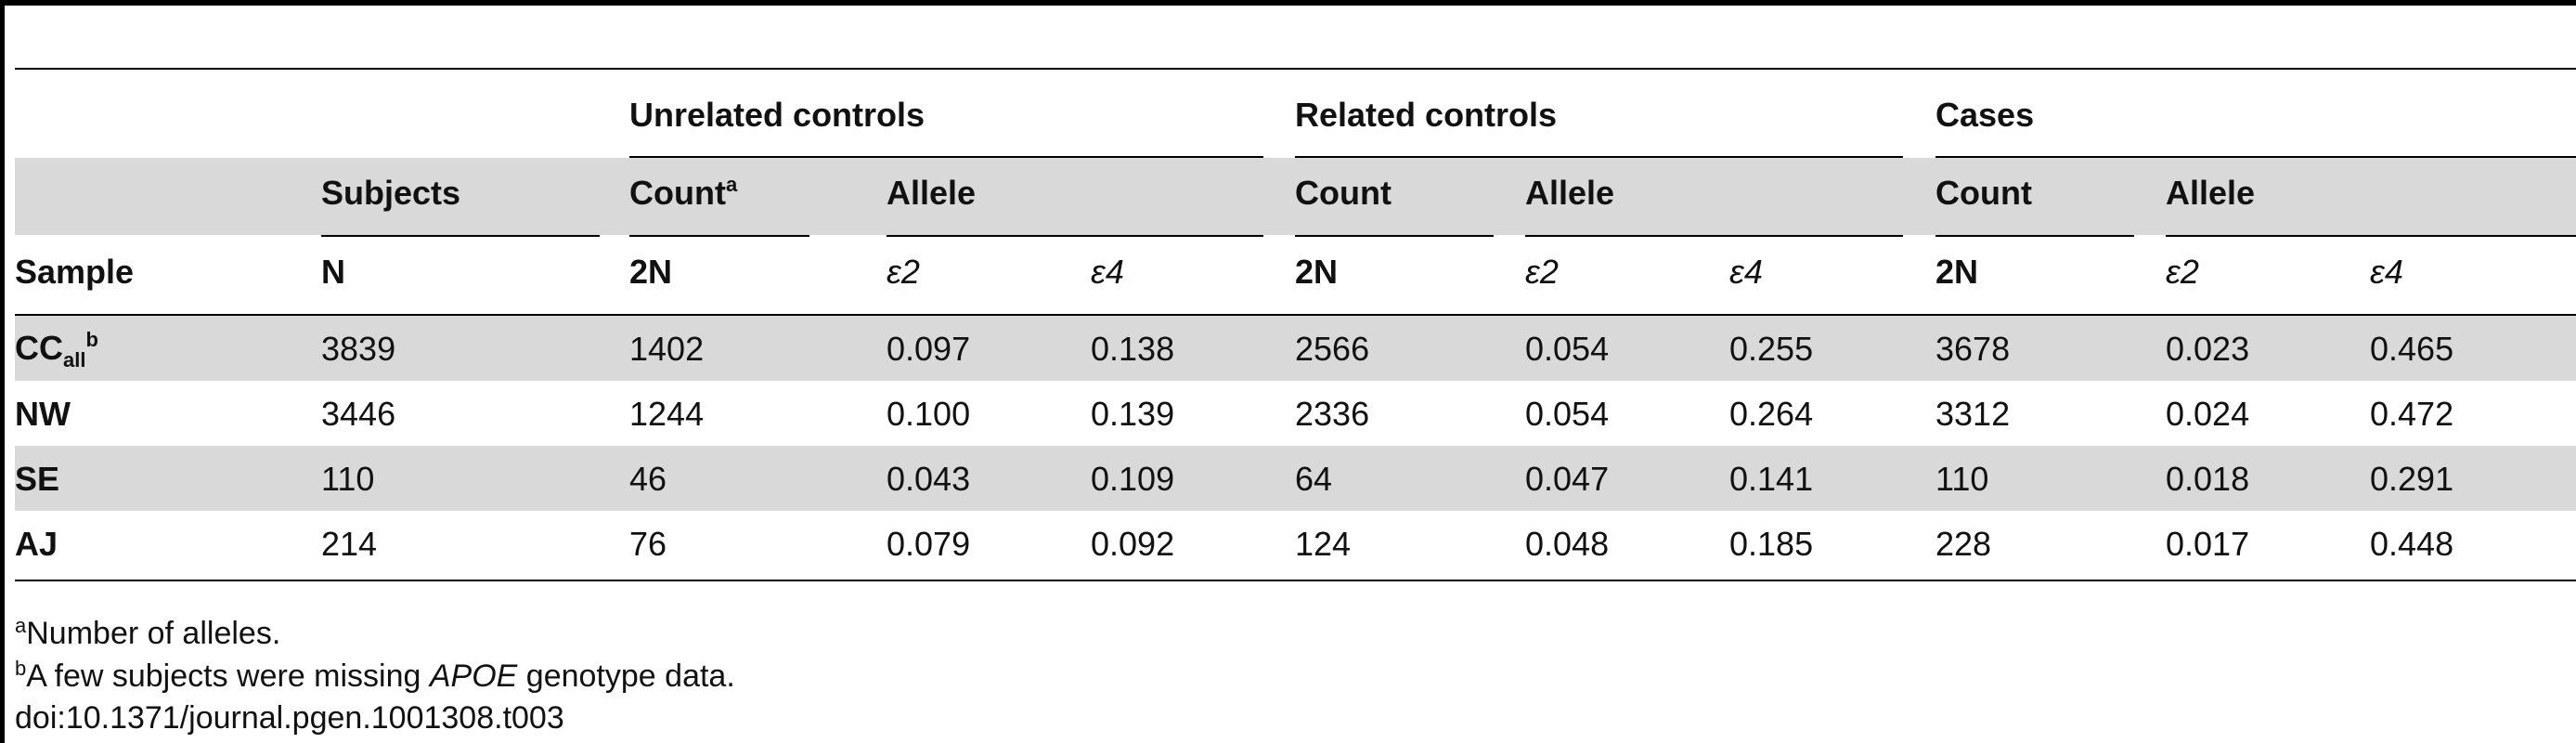 The height and width of the screenshot is (743, 2576). I want to click on cell-cases-2n: 110, so click(1962, 479).